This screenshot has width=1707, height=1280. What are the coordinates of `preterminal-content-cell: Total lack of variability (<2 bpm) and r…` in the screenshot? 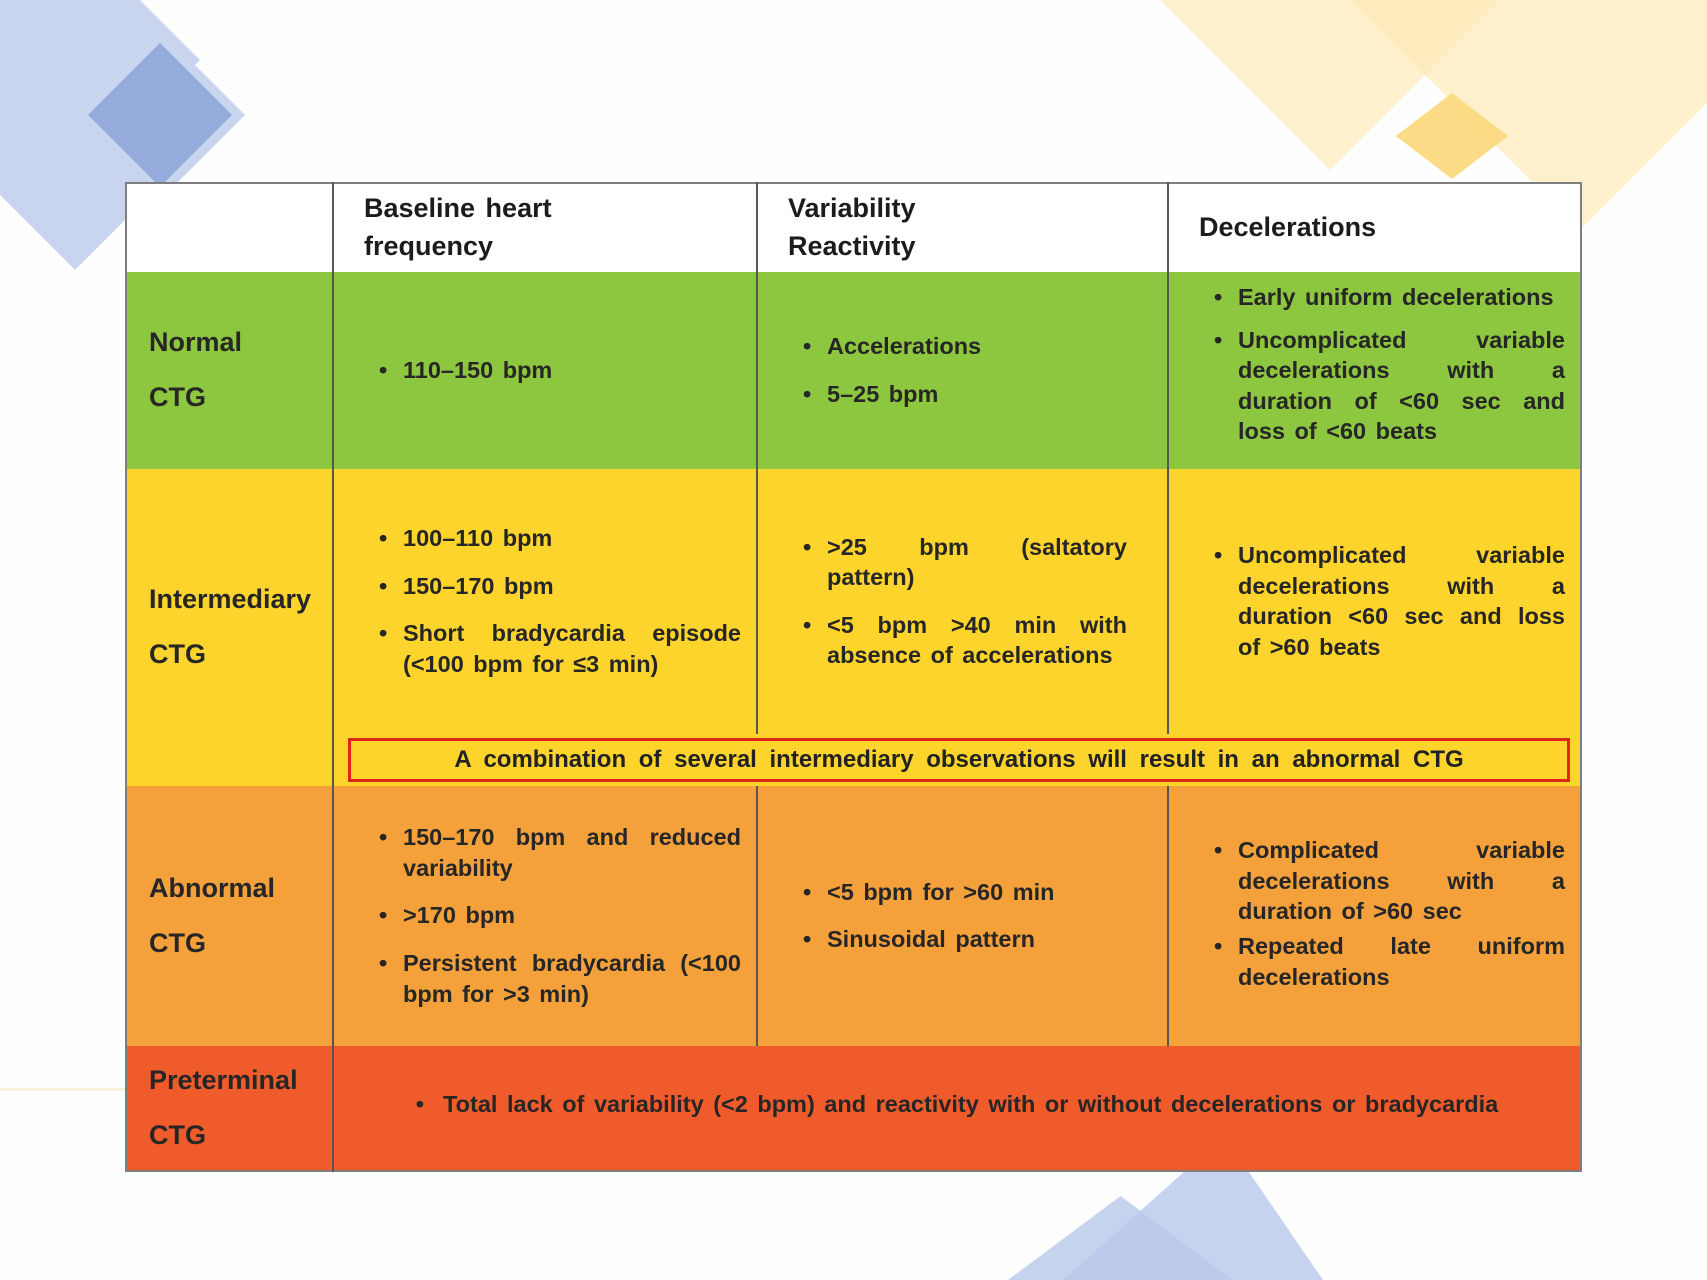 It's located at (956, 1108).